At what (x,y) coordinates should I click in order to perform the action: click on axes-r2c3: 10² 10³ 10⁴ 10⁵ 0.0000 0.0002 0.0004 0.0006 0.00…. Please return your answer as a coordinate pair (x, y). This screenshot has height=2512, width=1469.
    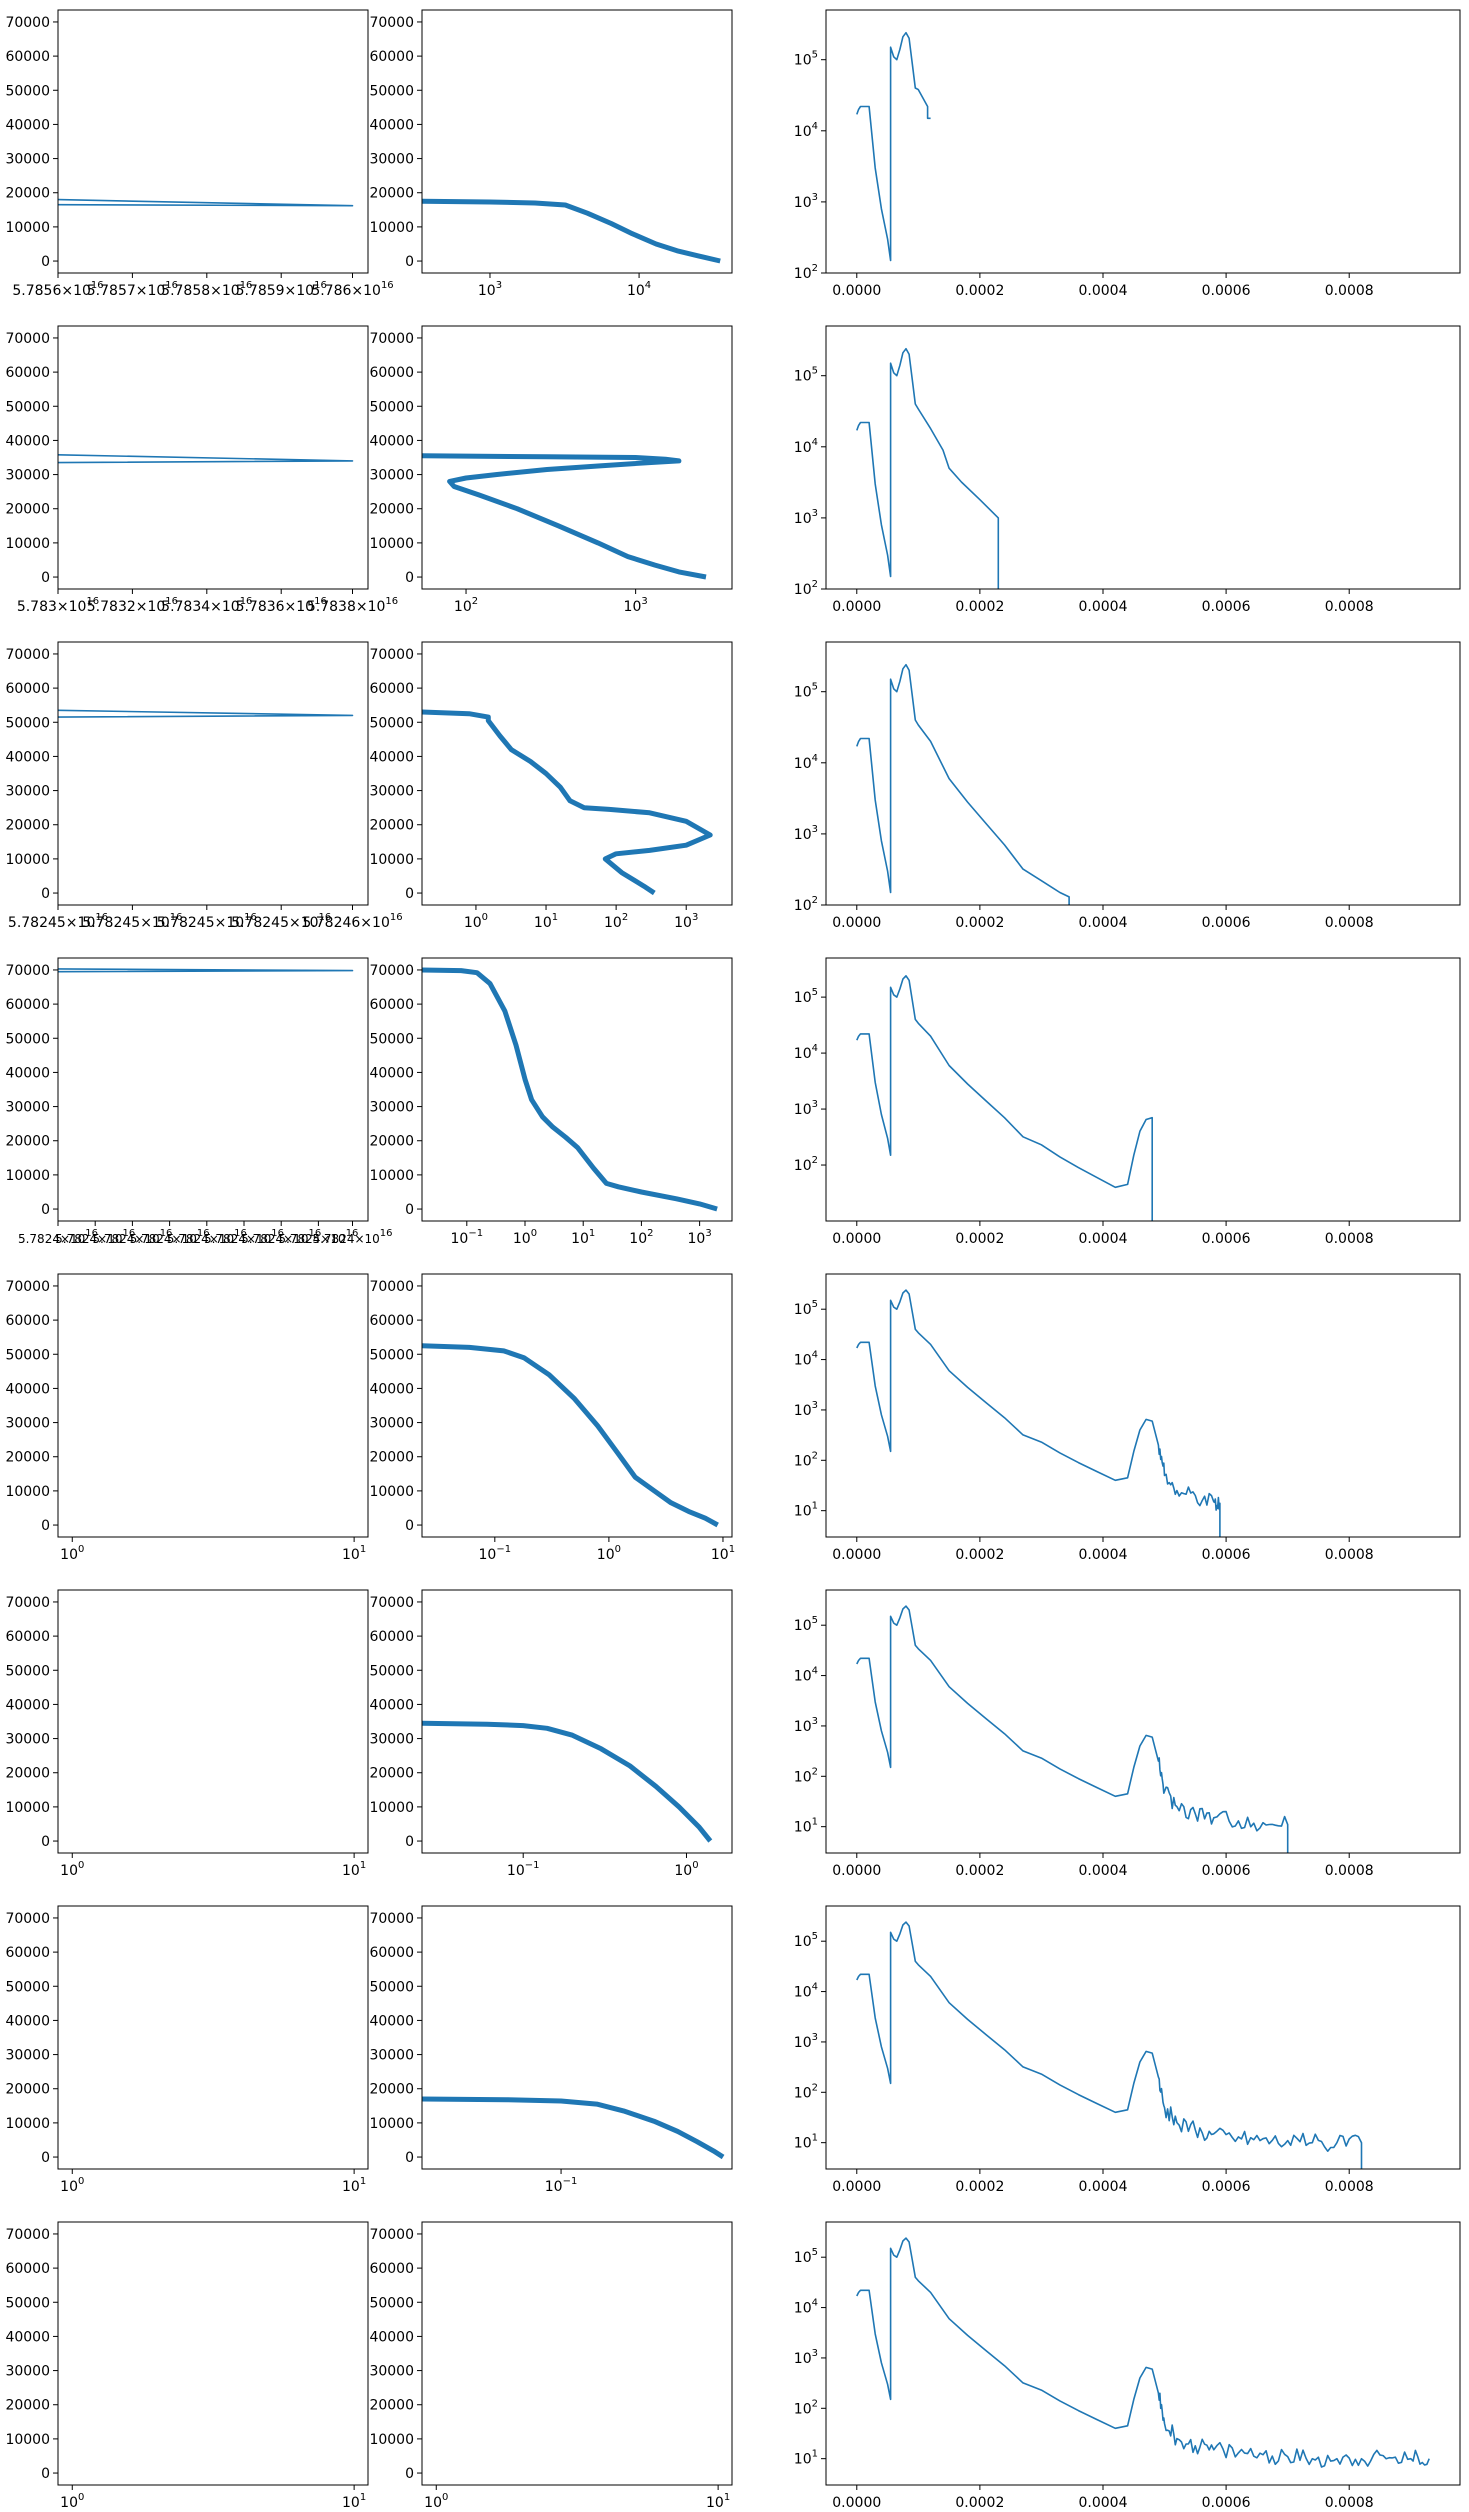
    Looking at the image, I should click on (1127, 470).